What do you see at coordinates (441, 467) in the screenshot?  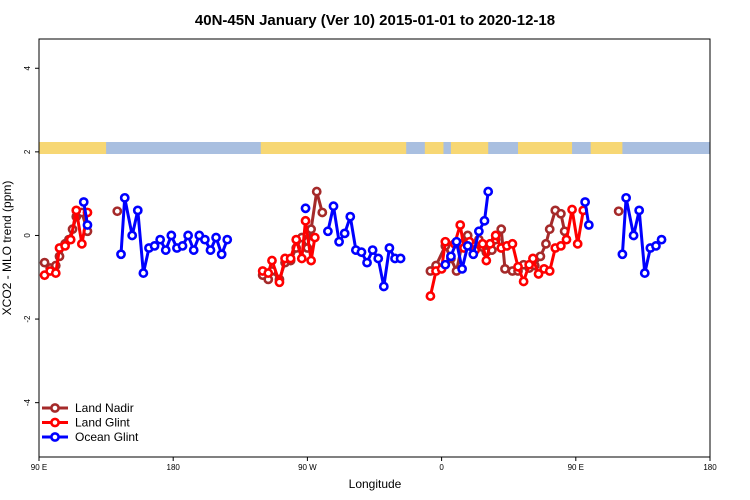 I see `x-tick-label: 0` at bounding box center [441, 467].